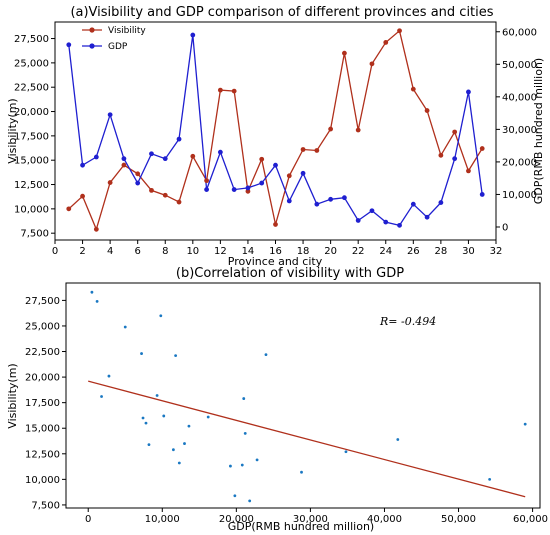  What do you see at coordinates (114, 39) in the screenshot?
I see `chart-a-legend: Visibility GDP` at bounding box center [114, 39].